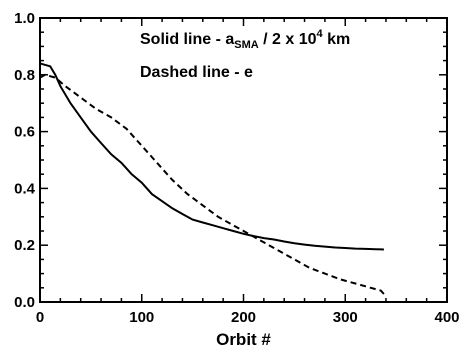  I want to click on y-tick-label: 0.0, so click(24, 302).